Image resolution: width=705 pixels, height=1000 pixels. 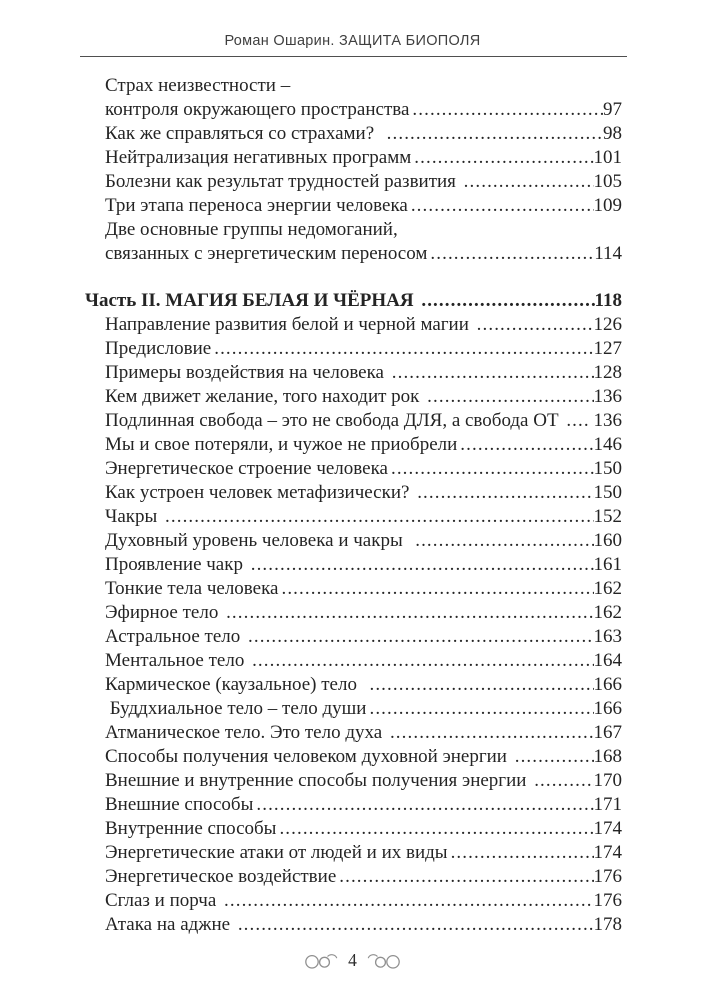 What do you see at coordinates (608, 205) in the screenshot?
I see `toc-page-number: 109` at bounding box center [608, 205].